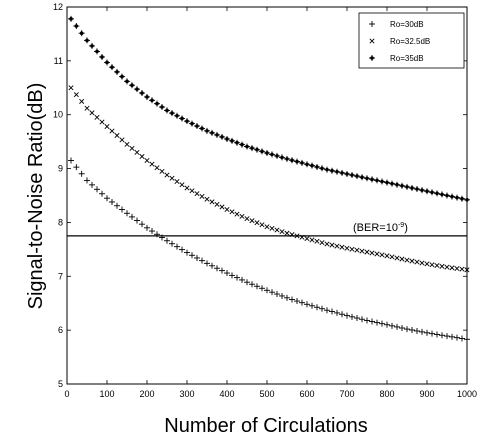 This screenshot has height=439, width=483. I want to click on legend-label: Ro=32.5dB, so click(410, 41).